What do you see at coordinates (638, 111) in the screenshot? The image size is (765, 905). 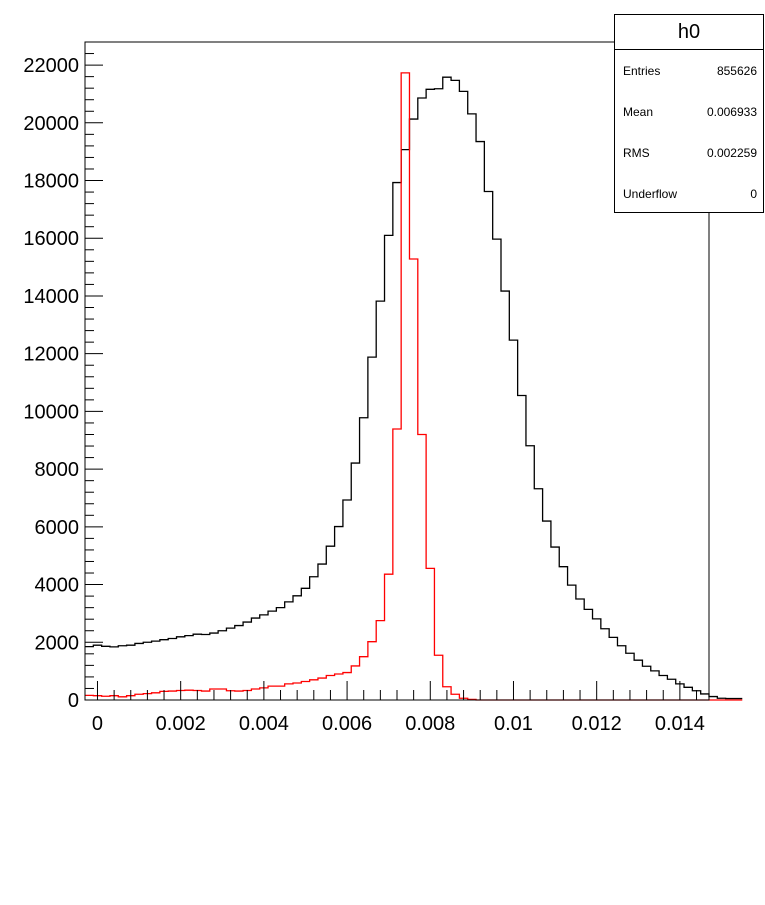 I see `stats-label: Mean` at bounding box center [638, 111].